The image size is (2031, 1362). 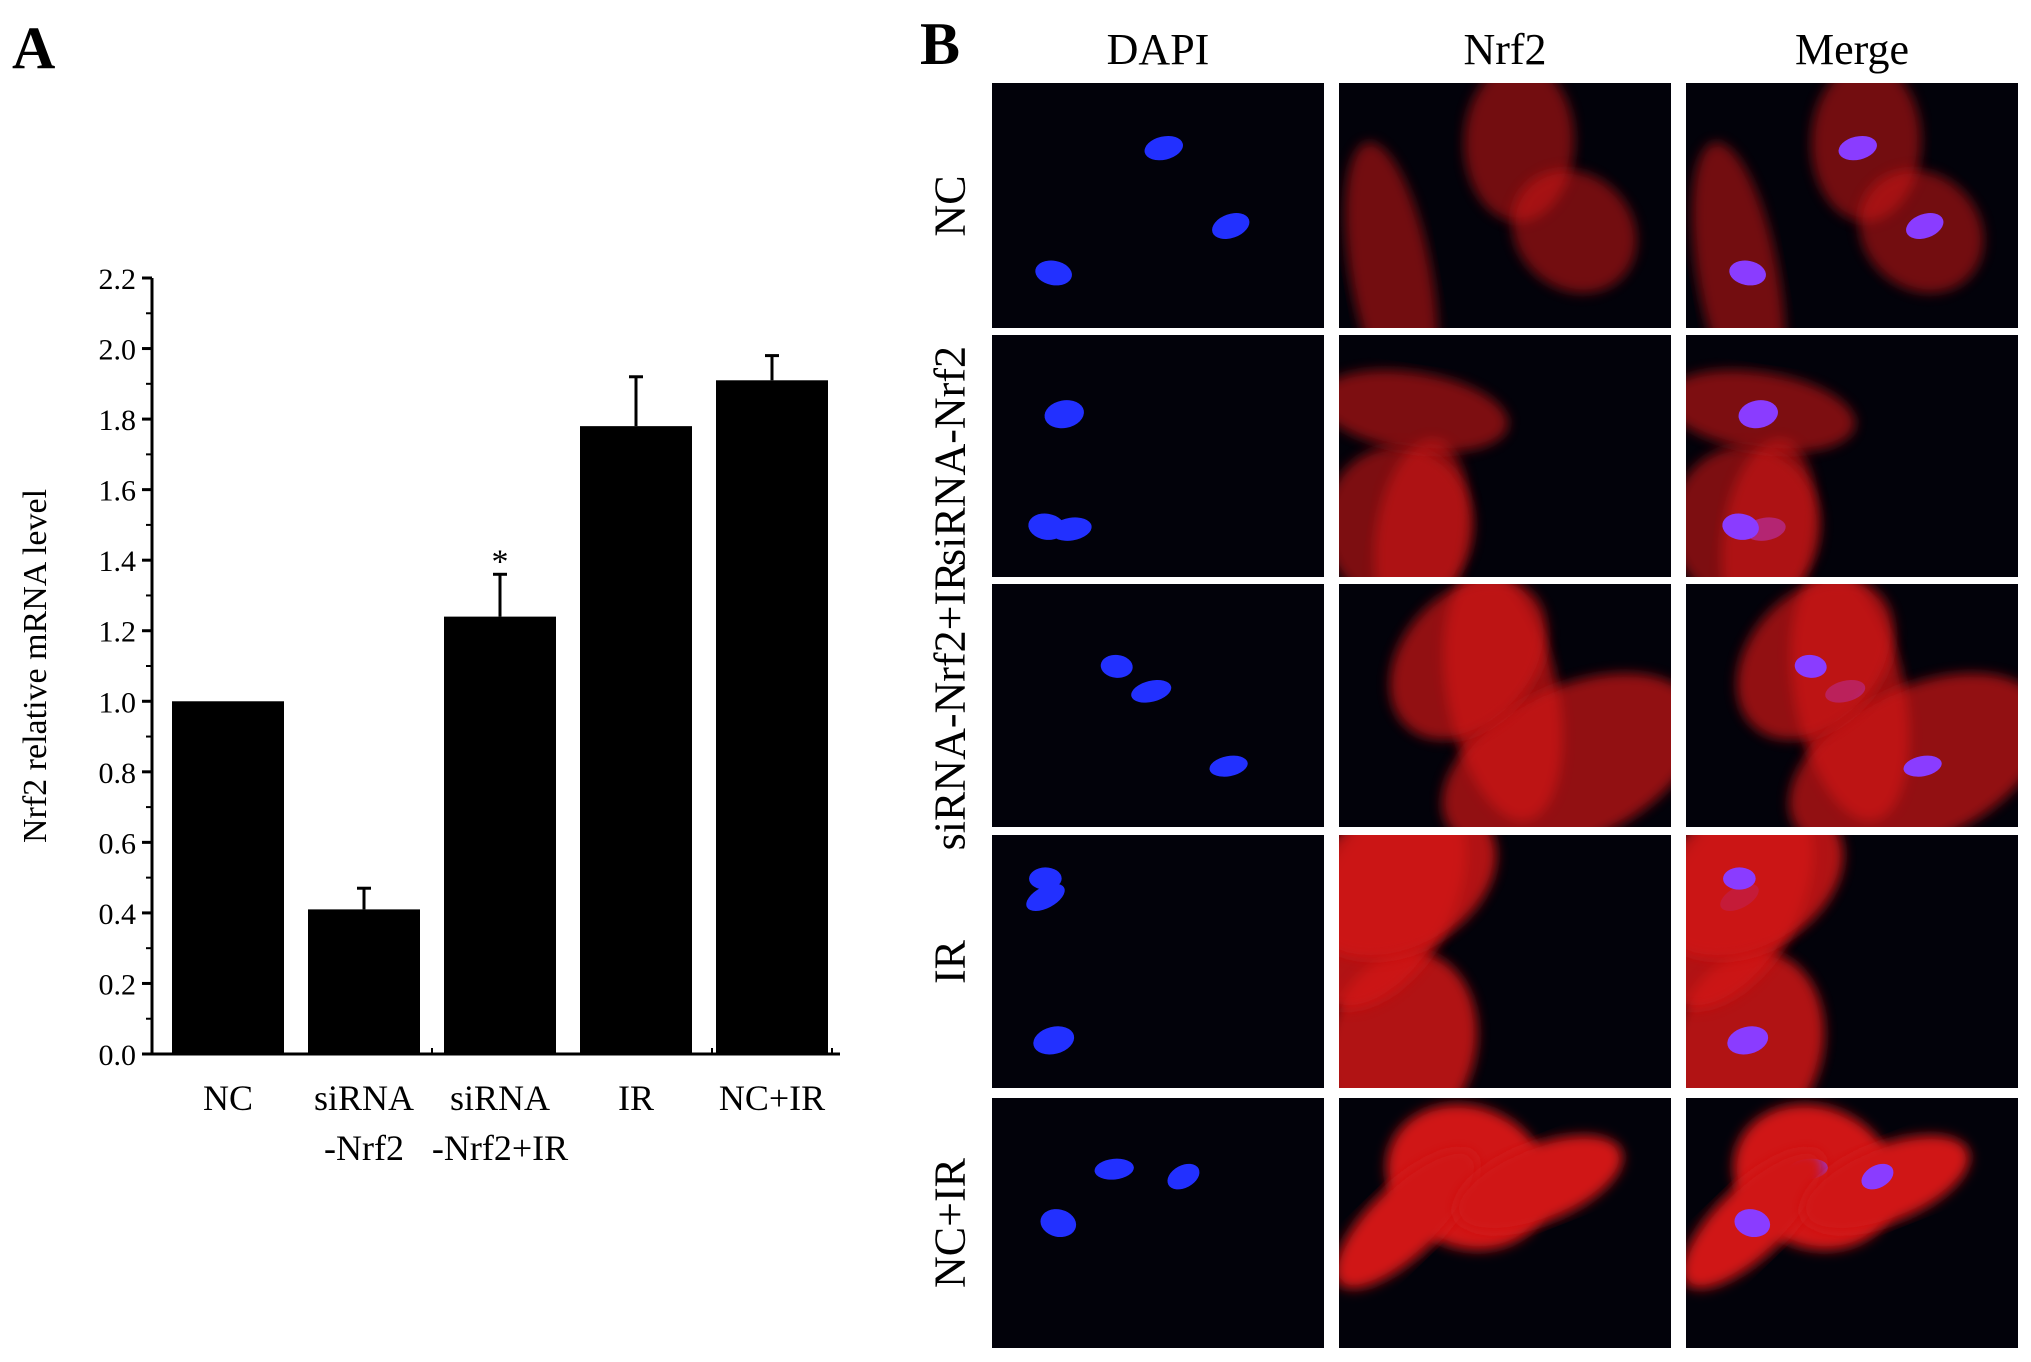 What do you see at coordinates (118, 632) in the screenshot?
I see `y-tick-label: 1.2` at bounding box center [118, 632].